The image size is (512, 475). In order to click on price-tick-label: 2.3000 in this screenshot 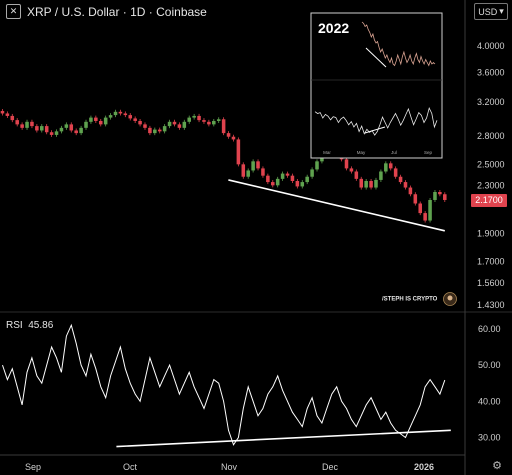, I will do `click(491, 185)`.